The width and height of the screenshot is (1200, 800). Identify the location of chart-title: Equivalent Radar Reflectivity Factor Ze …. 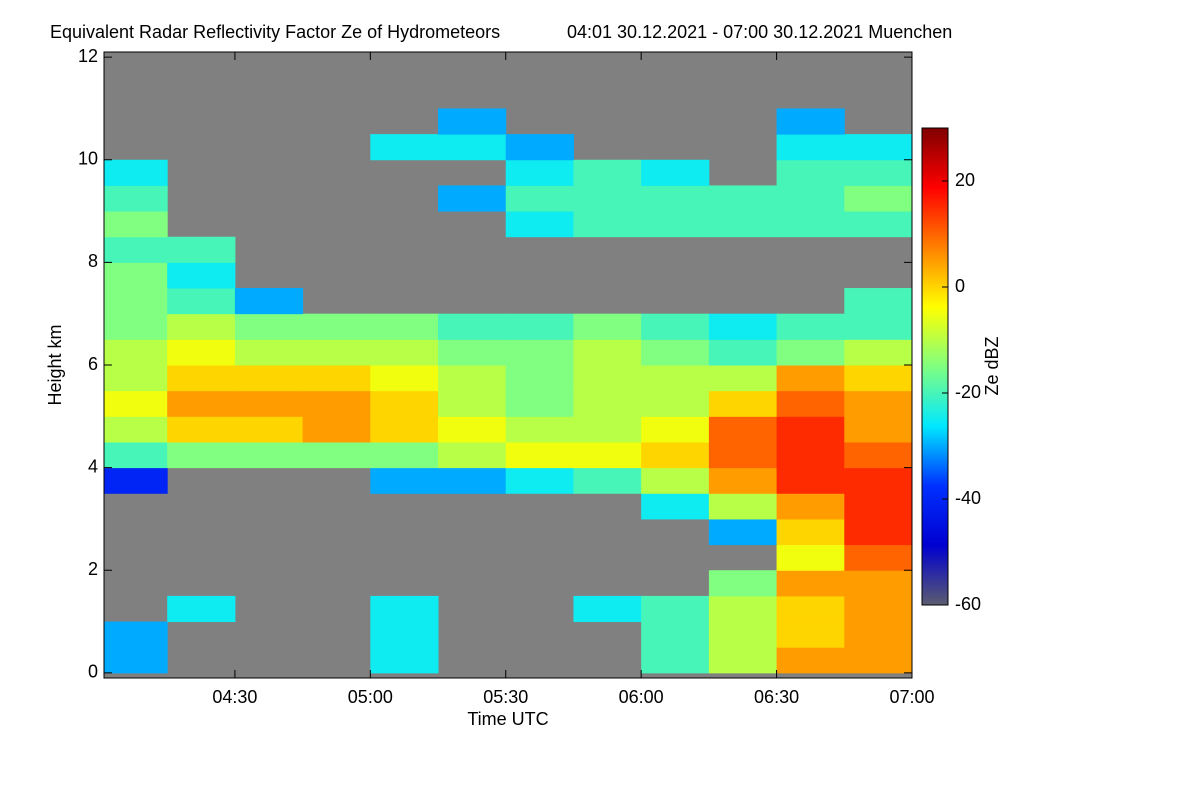
(275, 32).